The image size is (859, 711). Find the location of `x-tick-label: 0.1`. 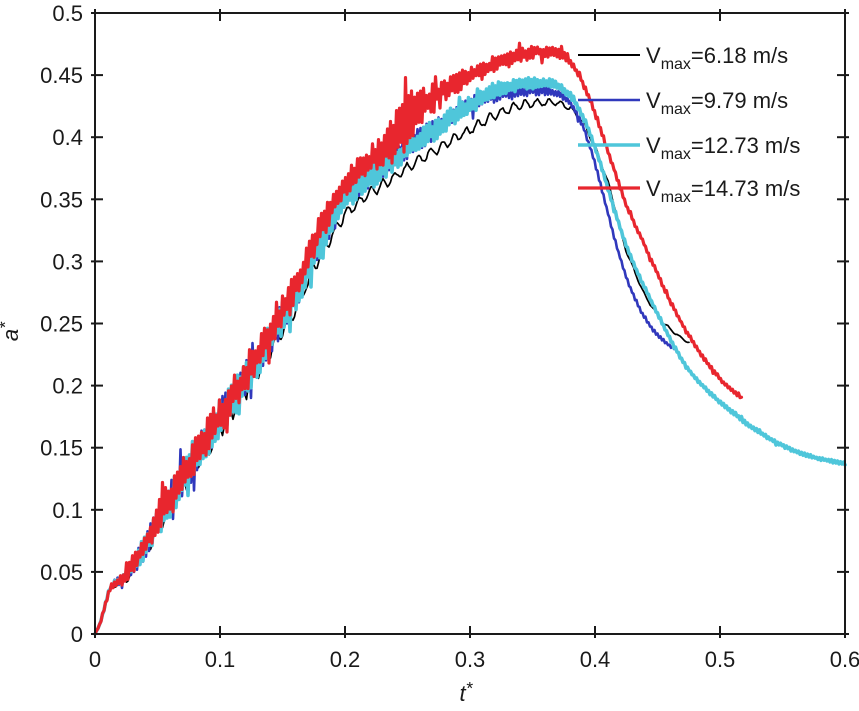

x-tick-label: 0.1 is located at coordinates (220, 659).